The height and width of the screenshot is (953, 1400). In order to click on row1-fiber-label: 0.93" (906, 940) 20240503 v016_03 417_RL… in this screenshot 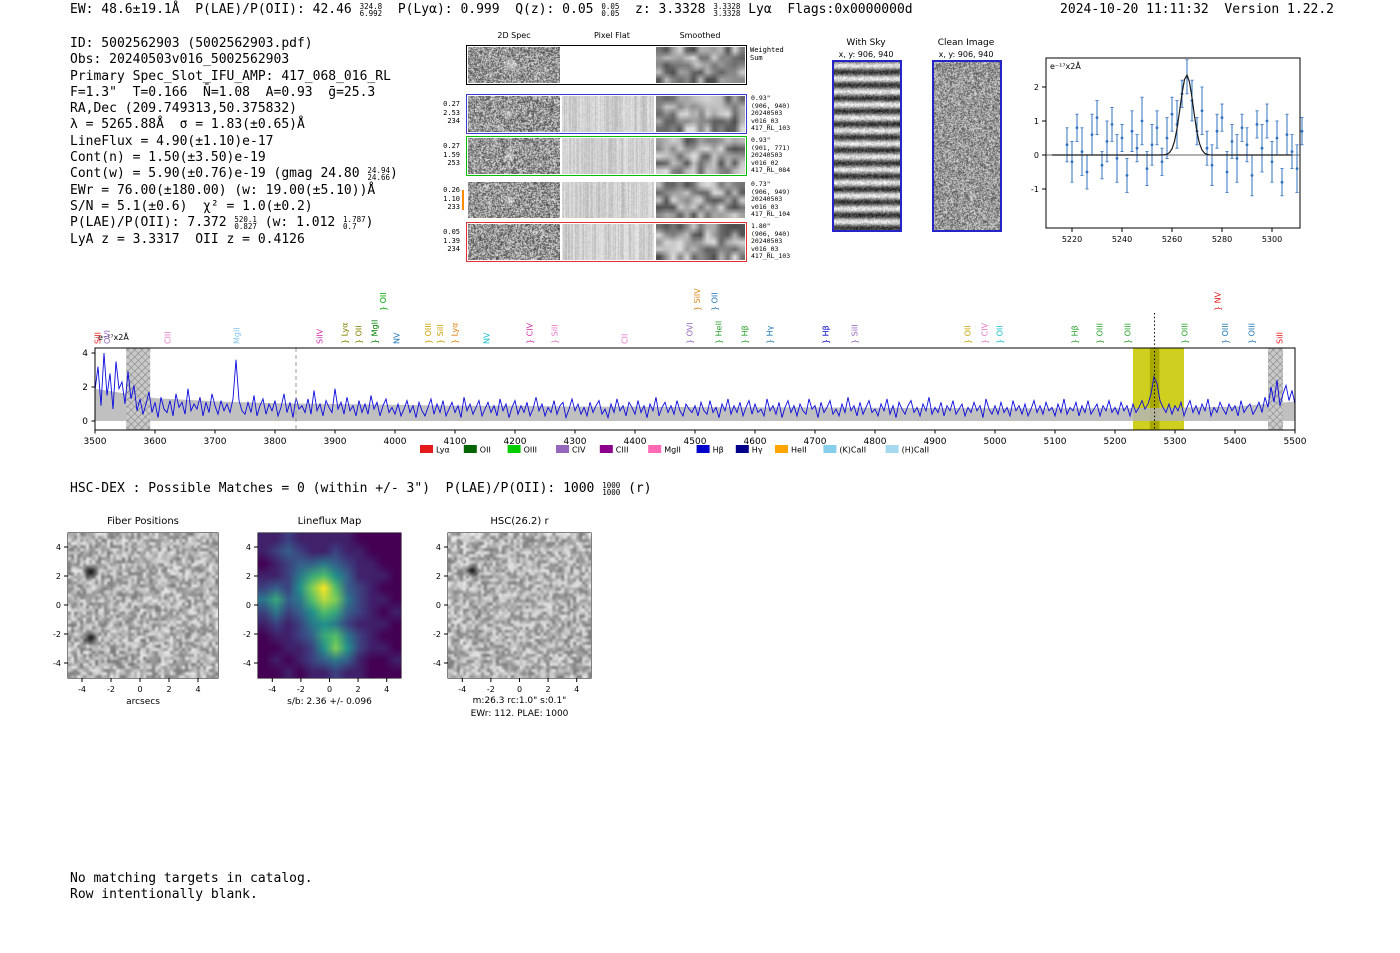, I will do `click(771, 113)`.